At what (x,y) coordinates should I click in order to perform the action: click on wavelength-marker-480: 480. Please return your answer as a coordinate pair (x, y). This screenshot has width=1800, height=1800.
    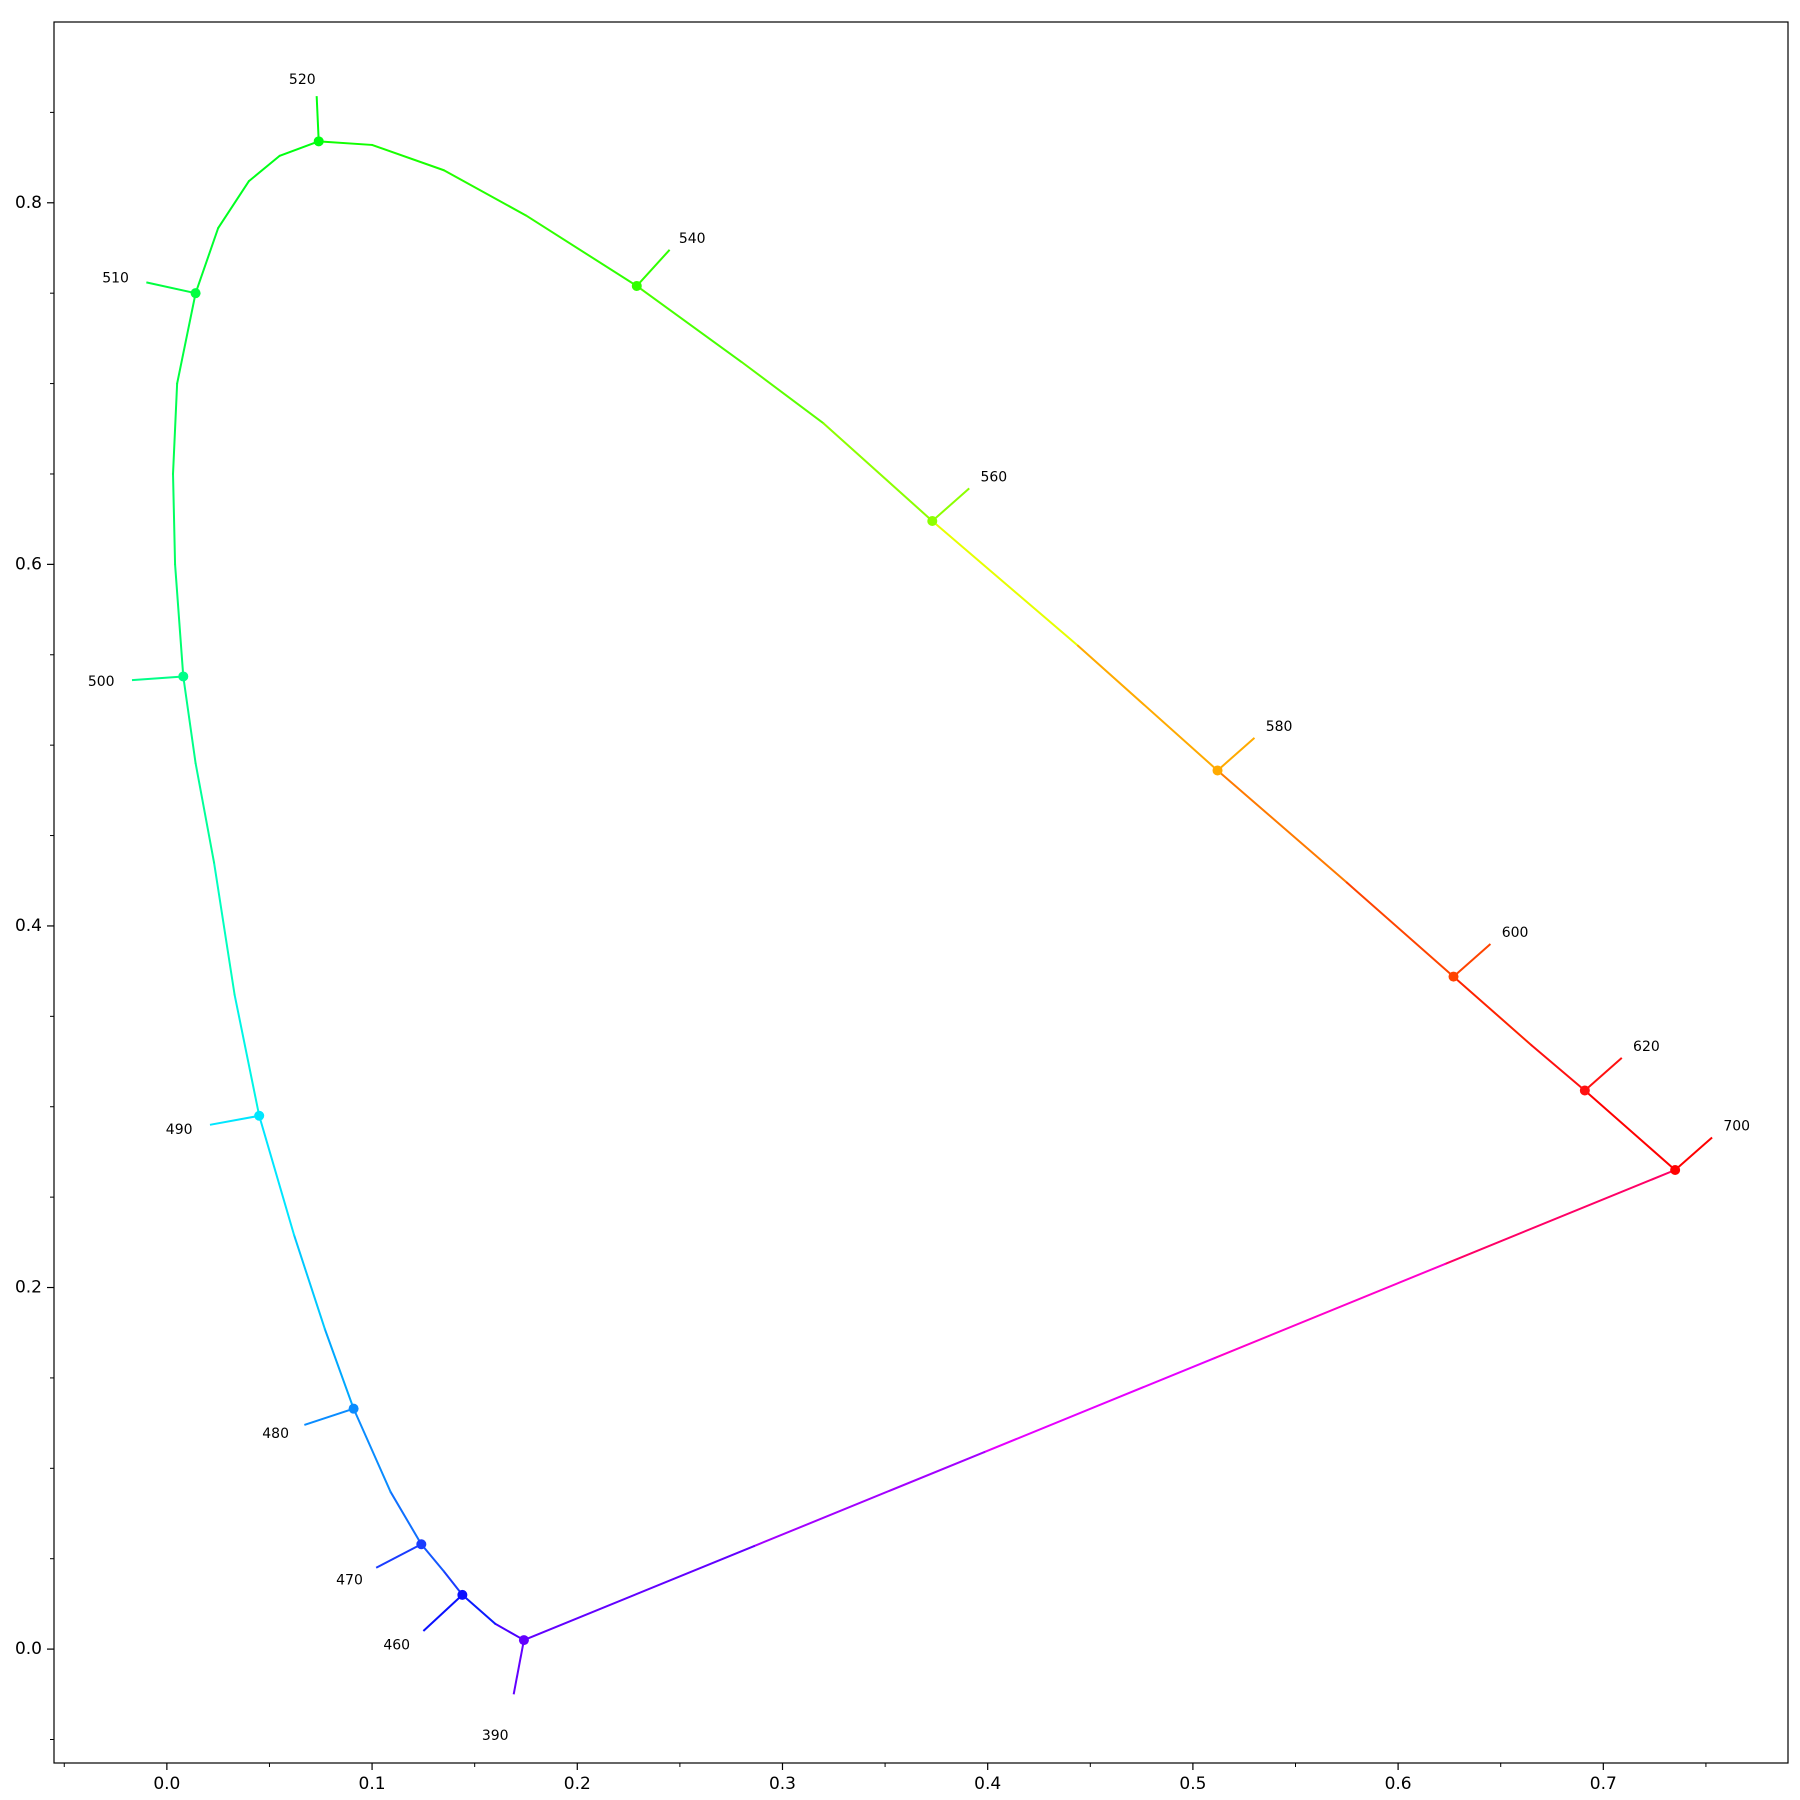
    Looking at the image, I should click on (310, 1422).